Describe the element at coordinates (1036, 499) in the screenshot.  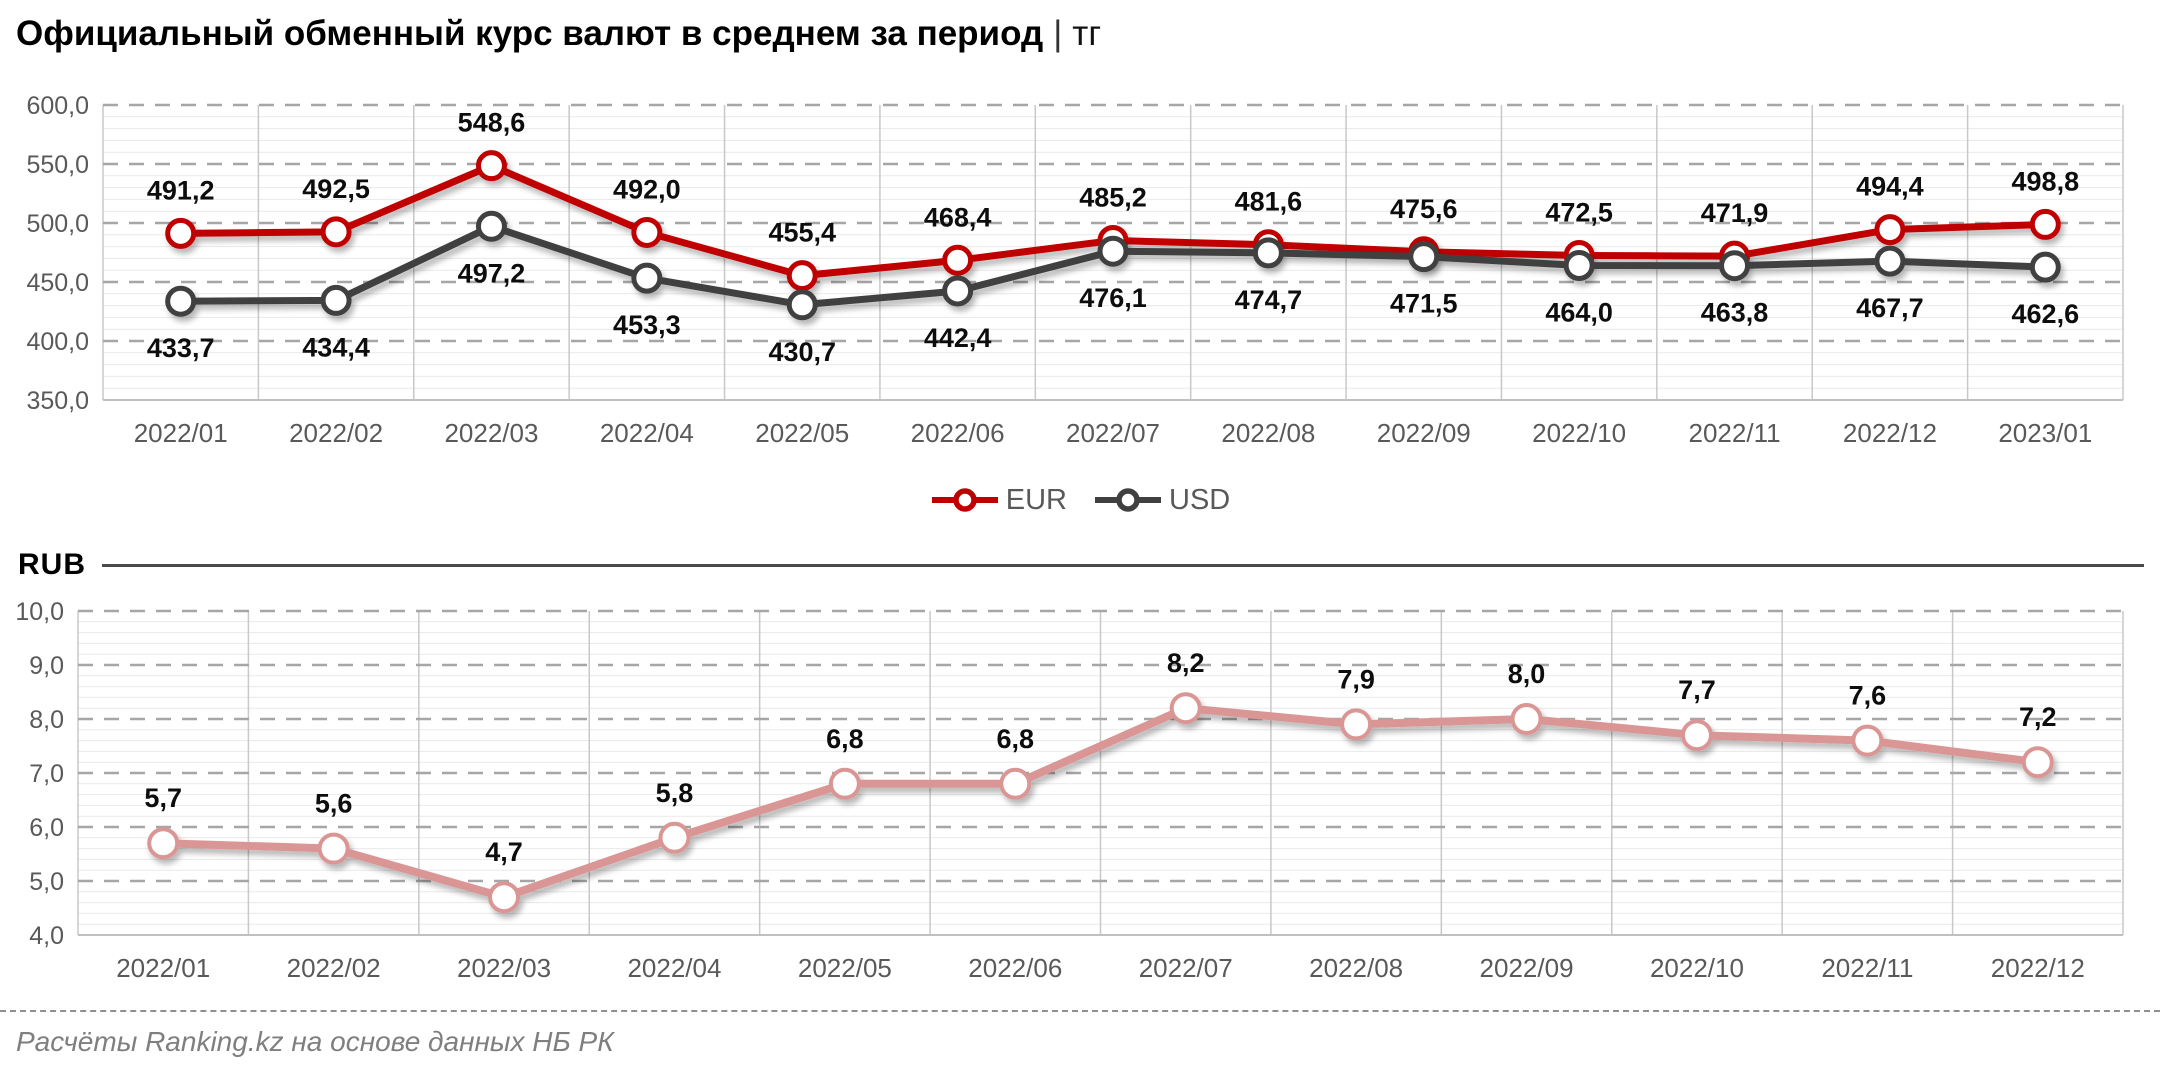
I see `legend-label: EUR` at that location.